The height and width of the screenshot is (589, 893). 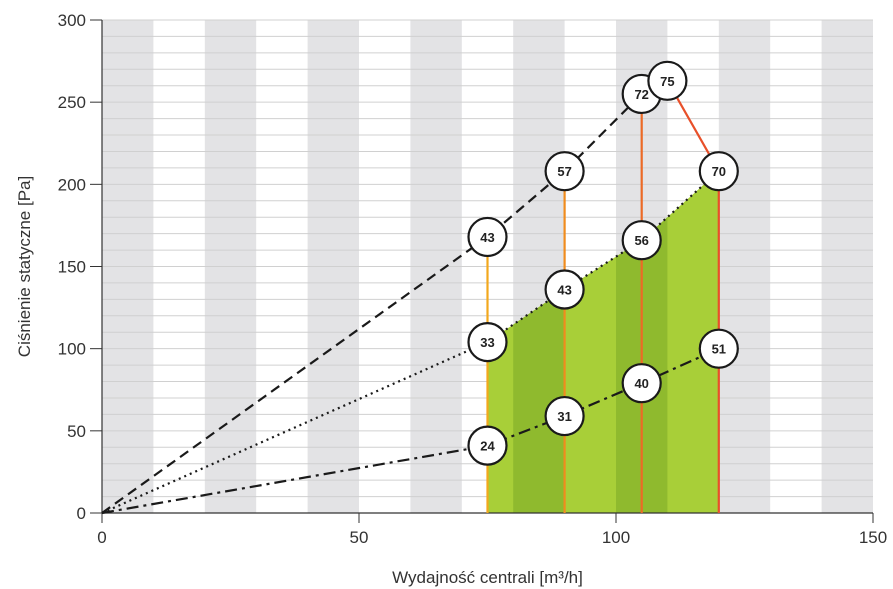 I want to click on y-tick-label: 0, so click(x=81, y=513).